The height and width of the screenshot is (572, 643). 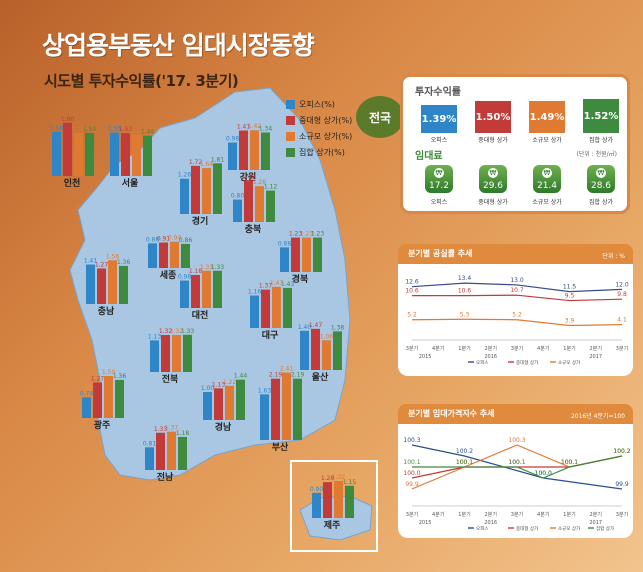 I want to click on legend-item-office: 오피스(%), so click(x=319, y=104).